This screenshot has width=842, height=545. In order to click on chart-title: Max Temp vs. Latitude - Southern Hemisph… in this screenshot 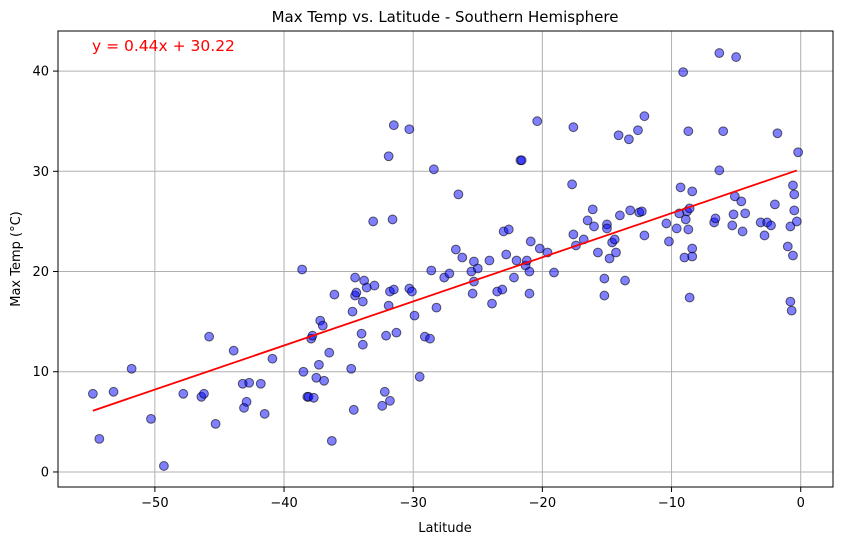, I will do `click(445, 17)`.